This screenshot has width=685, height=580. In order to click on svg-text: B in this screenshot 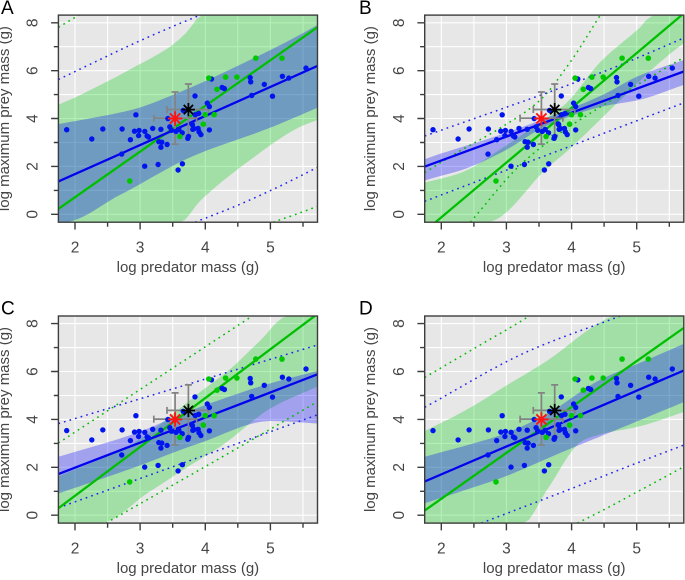, I will do `click(365, 9)`.